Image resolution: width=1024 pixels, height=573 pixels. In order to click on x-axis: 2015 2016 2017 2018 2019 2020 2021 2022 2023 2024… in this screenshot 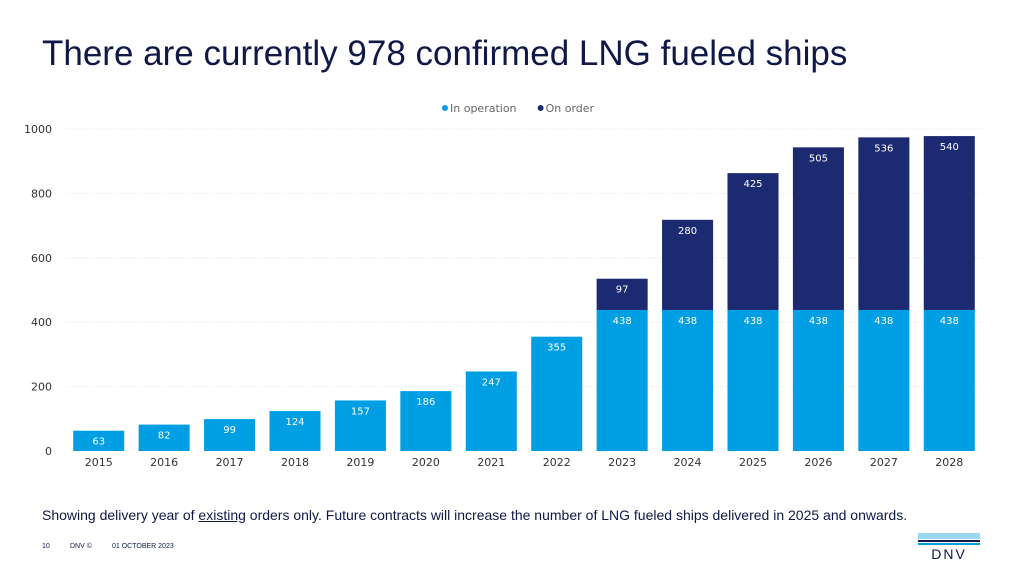, I will do `click(524, 462)`.